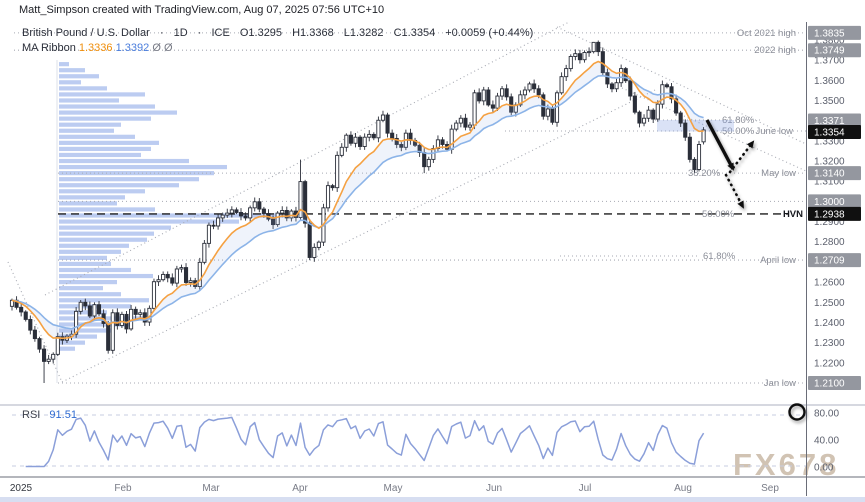  What do you see at coordinates (829, 33) in the screenshot?
I see `price-badge-text: 1.3835` at bounding box center [829, 33].